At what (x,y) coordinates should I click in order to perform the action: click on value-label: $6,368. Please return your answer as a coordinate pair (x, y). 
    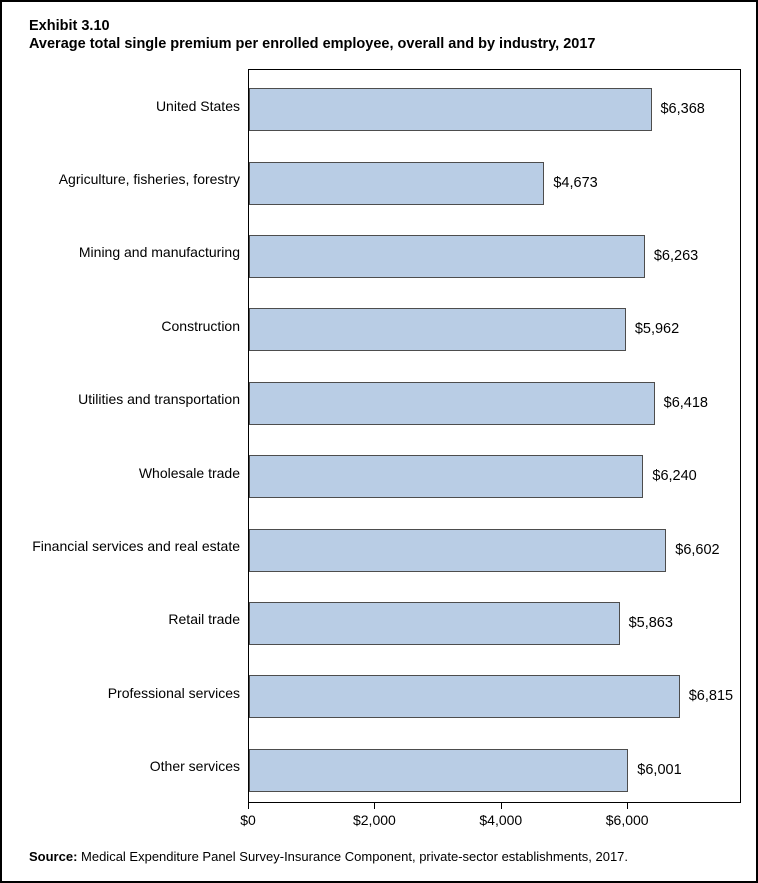
    Looking at the image, I should click on (682, 109).